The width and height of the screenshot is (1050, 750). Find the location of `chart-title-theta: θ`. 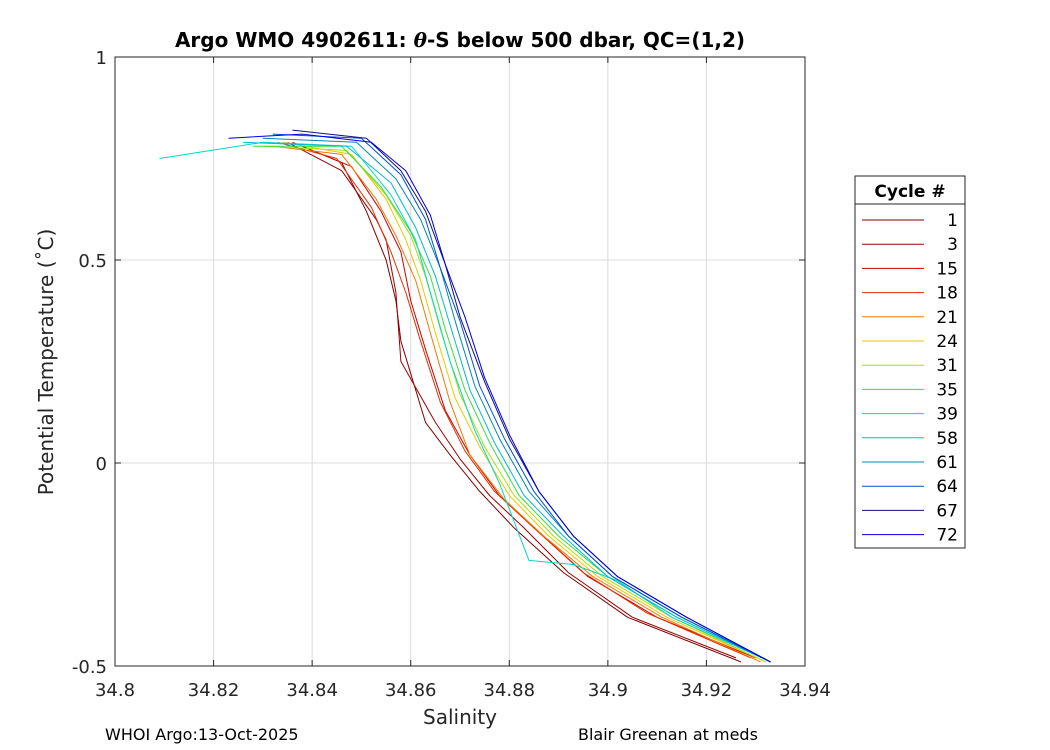

chart-title-theta: θ is located at coordinates (421, 40).